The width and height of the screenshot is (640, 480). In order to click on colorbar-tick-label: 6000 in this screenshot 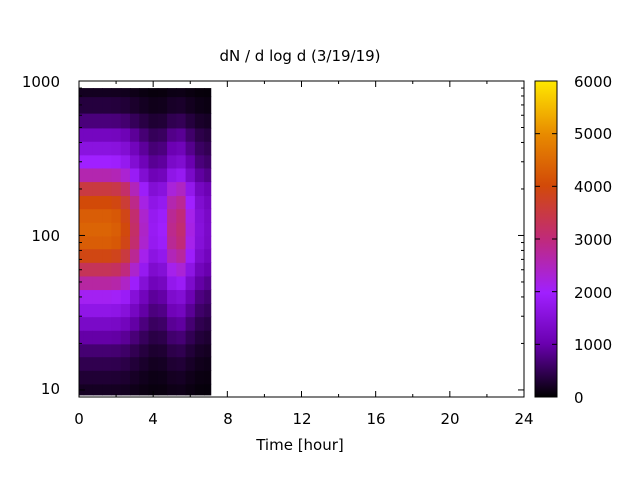, I will do `click(593, 82)`.